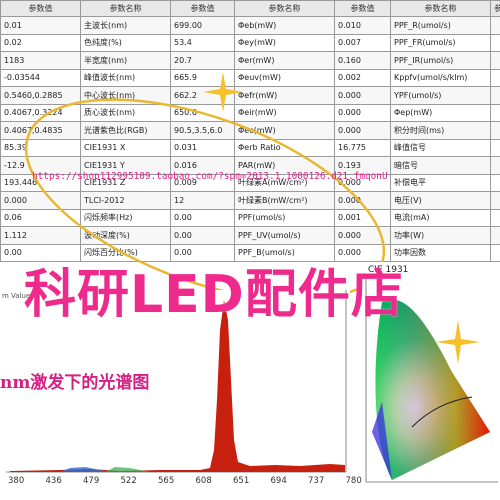 This screenshot has height=500, width=500. I want to click on table-cell: 0.000, so click(362, 95).